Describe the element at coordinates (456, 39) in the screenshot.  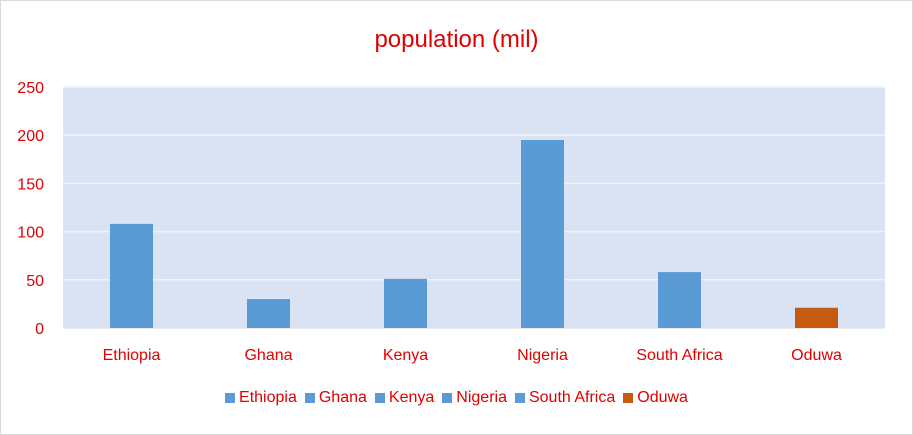
I see `chart-title: population (mil)` at that location.